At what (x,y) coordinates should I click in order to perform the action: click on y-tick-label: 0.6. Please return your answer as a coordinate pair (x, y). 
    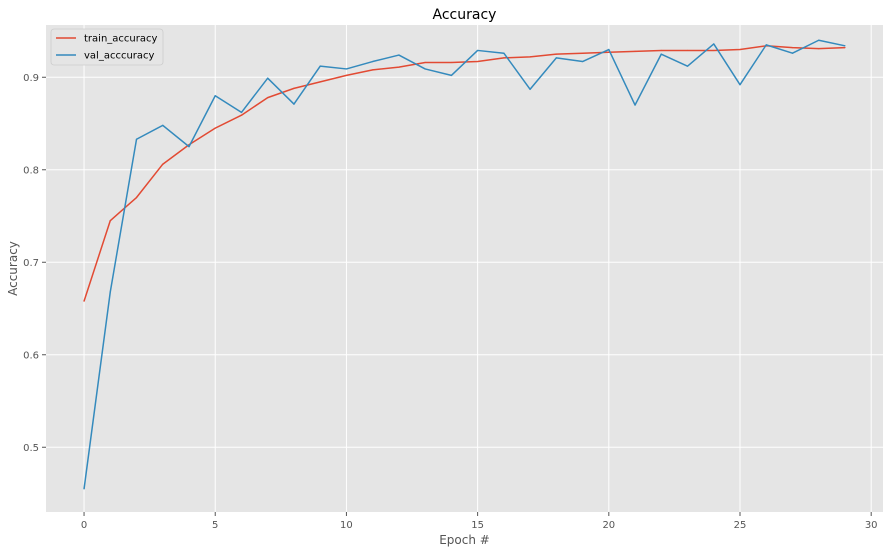
    Looking at the image, I should click on (31, 355).